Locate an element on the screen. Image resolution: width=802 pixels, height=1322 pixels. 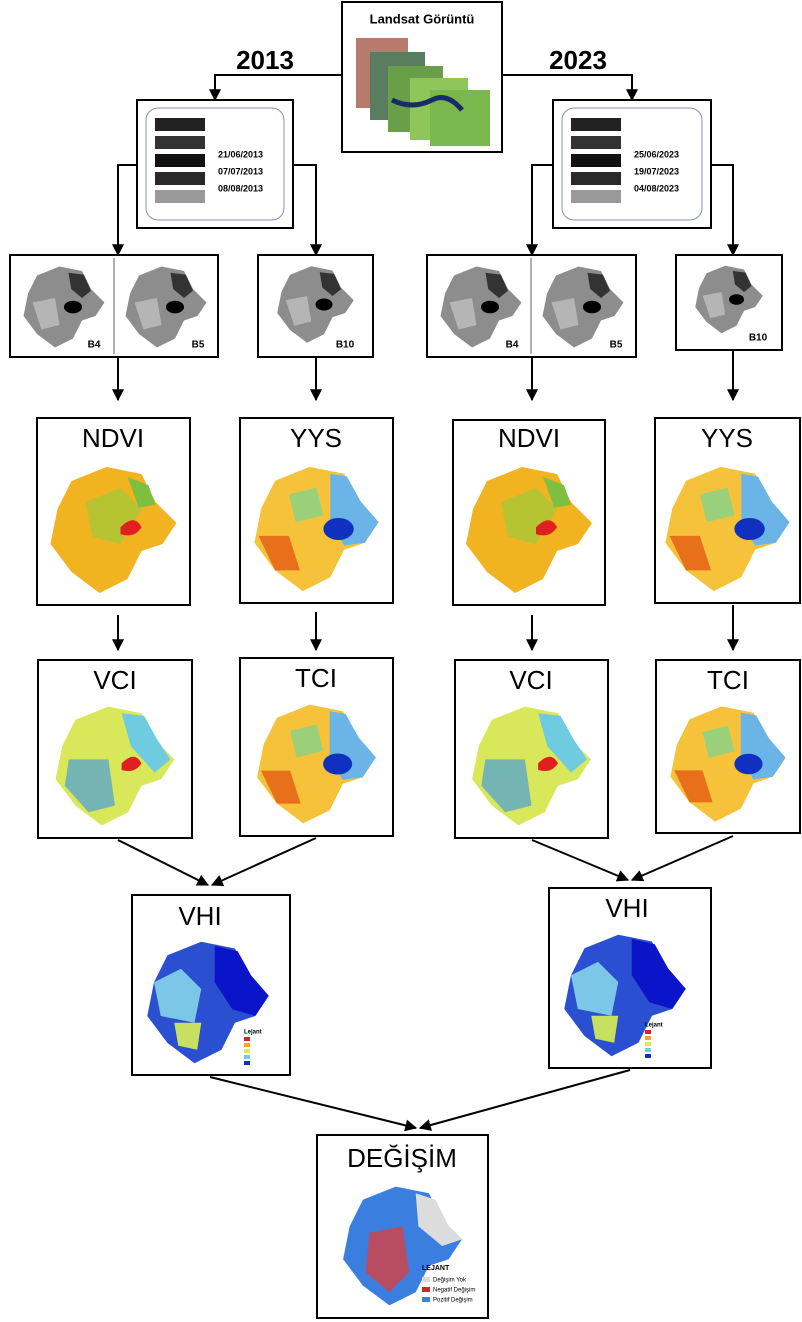
landsat-images is located at coordinates (423, 92).